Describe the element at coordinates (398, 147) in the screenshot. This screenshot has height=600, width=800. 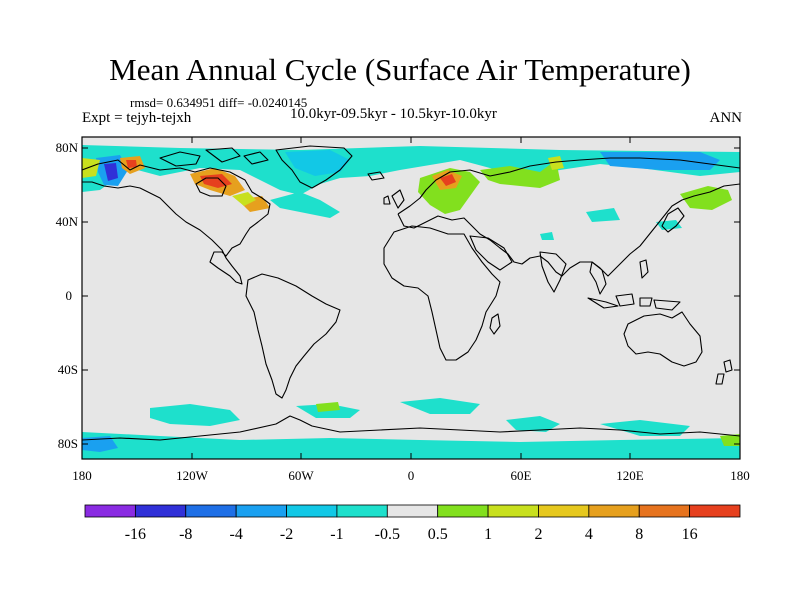
I see `lat-tick-80n: 80N` at that location.